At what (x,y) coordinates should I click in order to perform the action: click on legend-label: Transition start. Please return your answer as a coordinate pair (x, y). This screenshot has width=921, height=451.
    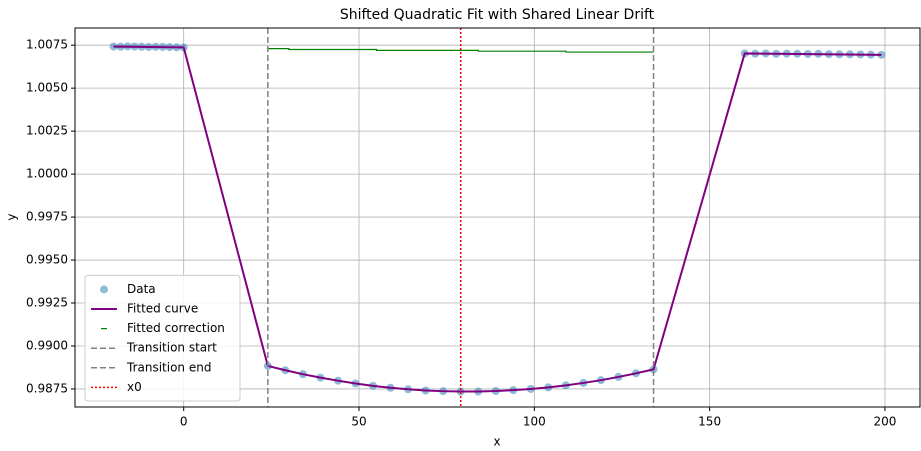
    Looking at the image, I should click on (171, 348).